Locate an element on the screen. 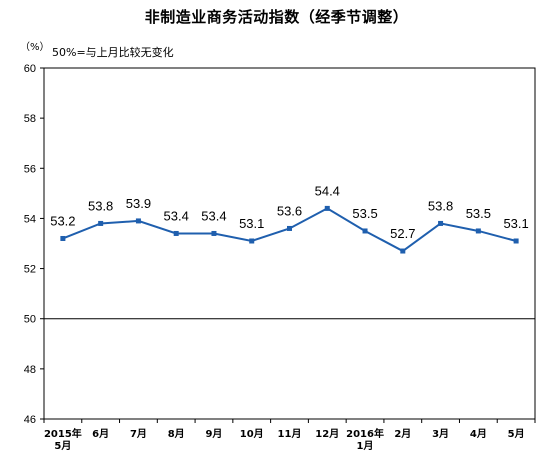  x-tick-label: 2月 is located at coordinates (402, 434).